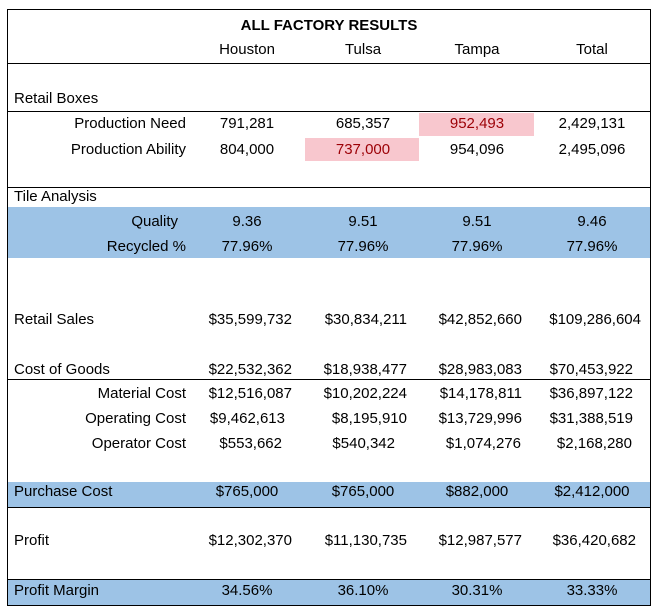  What do you see at coordinates (594, 540) in the screenshot?
I see `profit-total: $36,420,682` at bounding box center [594, 540].